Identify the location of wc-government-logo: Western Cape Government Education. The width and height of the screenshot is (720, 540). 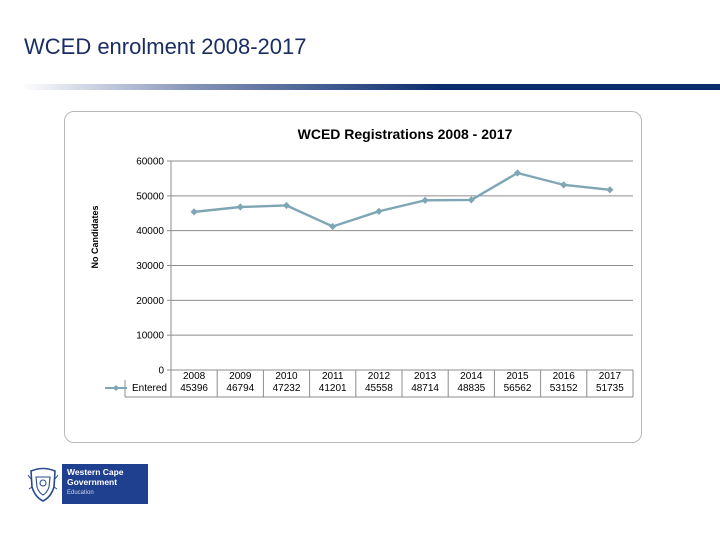
(86, 484).